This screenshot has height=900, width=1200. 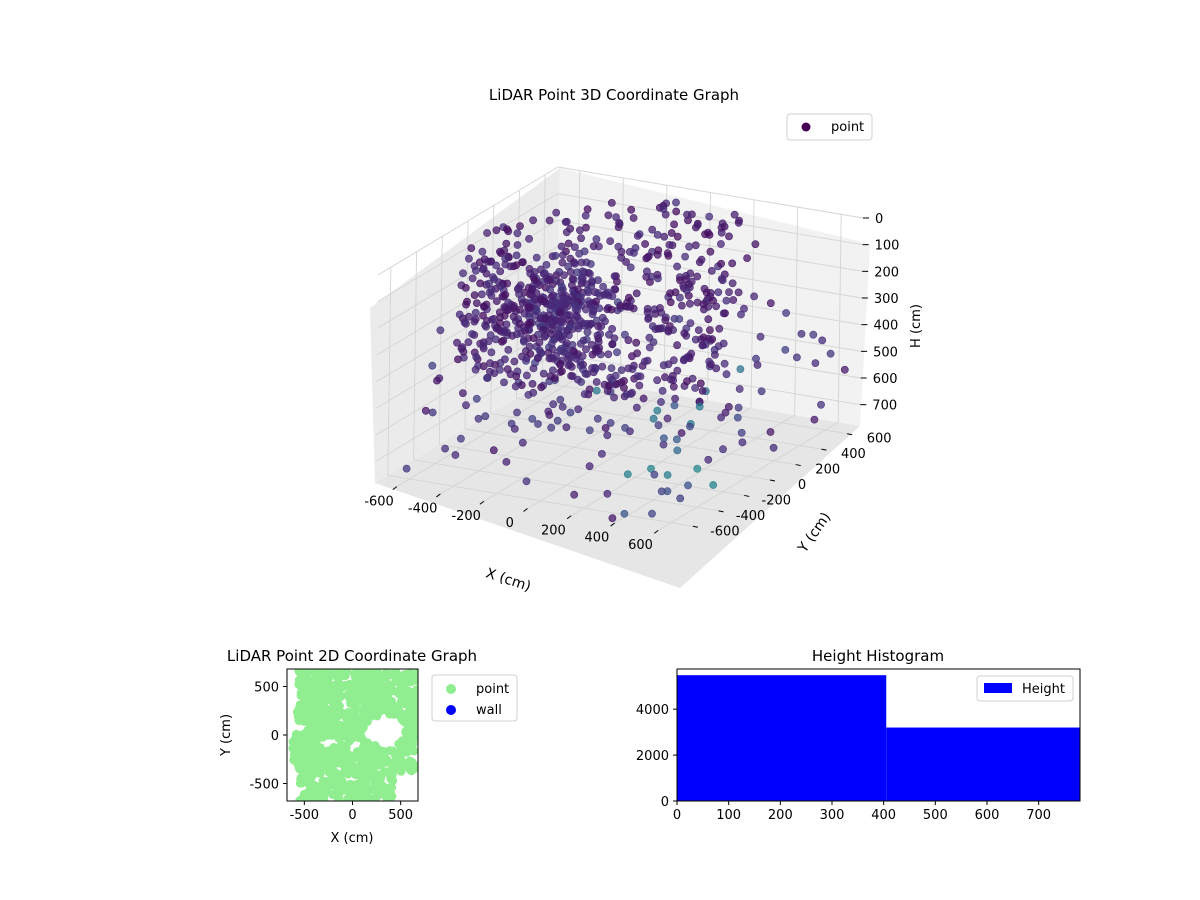 What do you see at coordinates (884, 406) in the screenshot?
I see `plot3d-ztick-label: 700` at bounding box center [884, 406].